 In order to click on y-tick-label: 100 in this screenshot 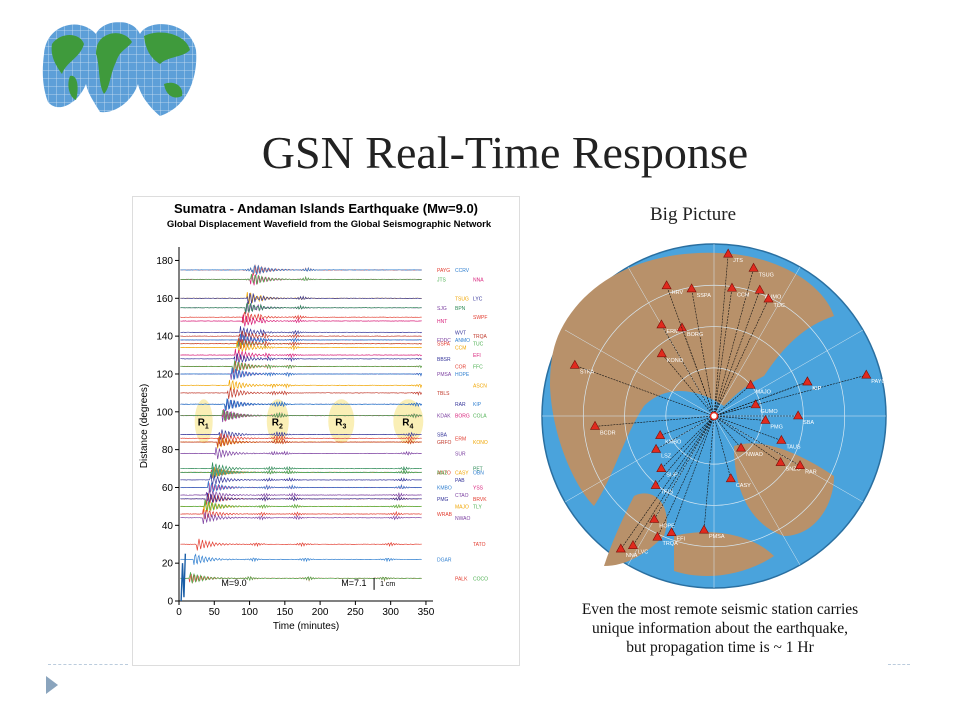, I will do `click(164, 412)`.